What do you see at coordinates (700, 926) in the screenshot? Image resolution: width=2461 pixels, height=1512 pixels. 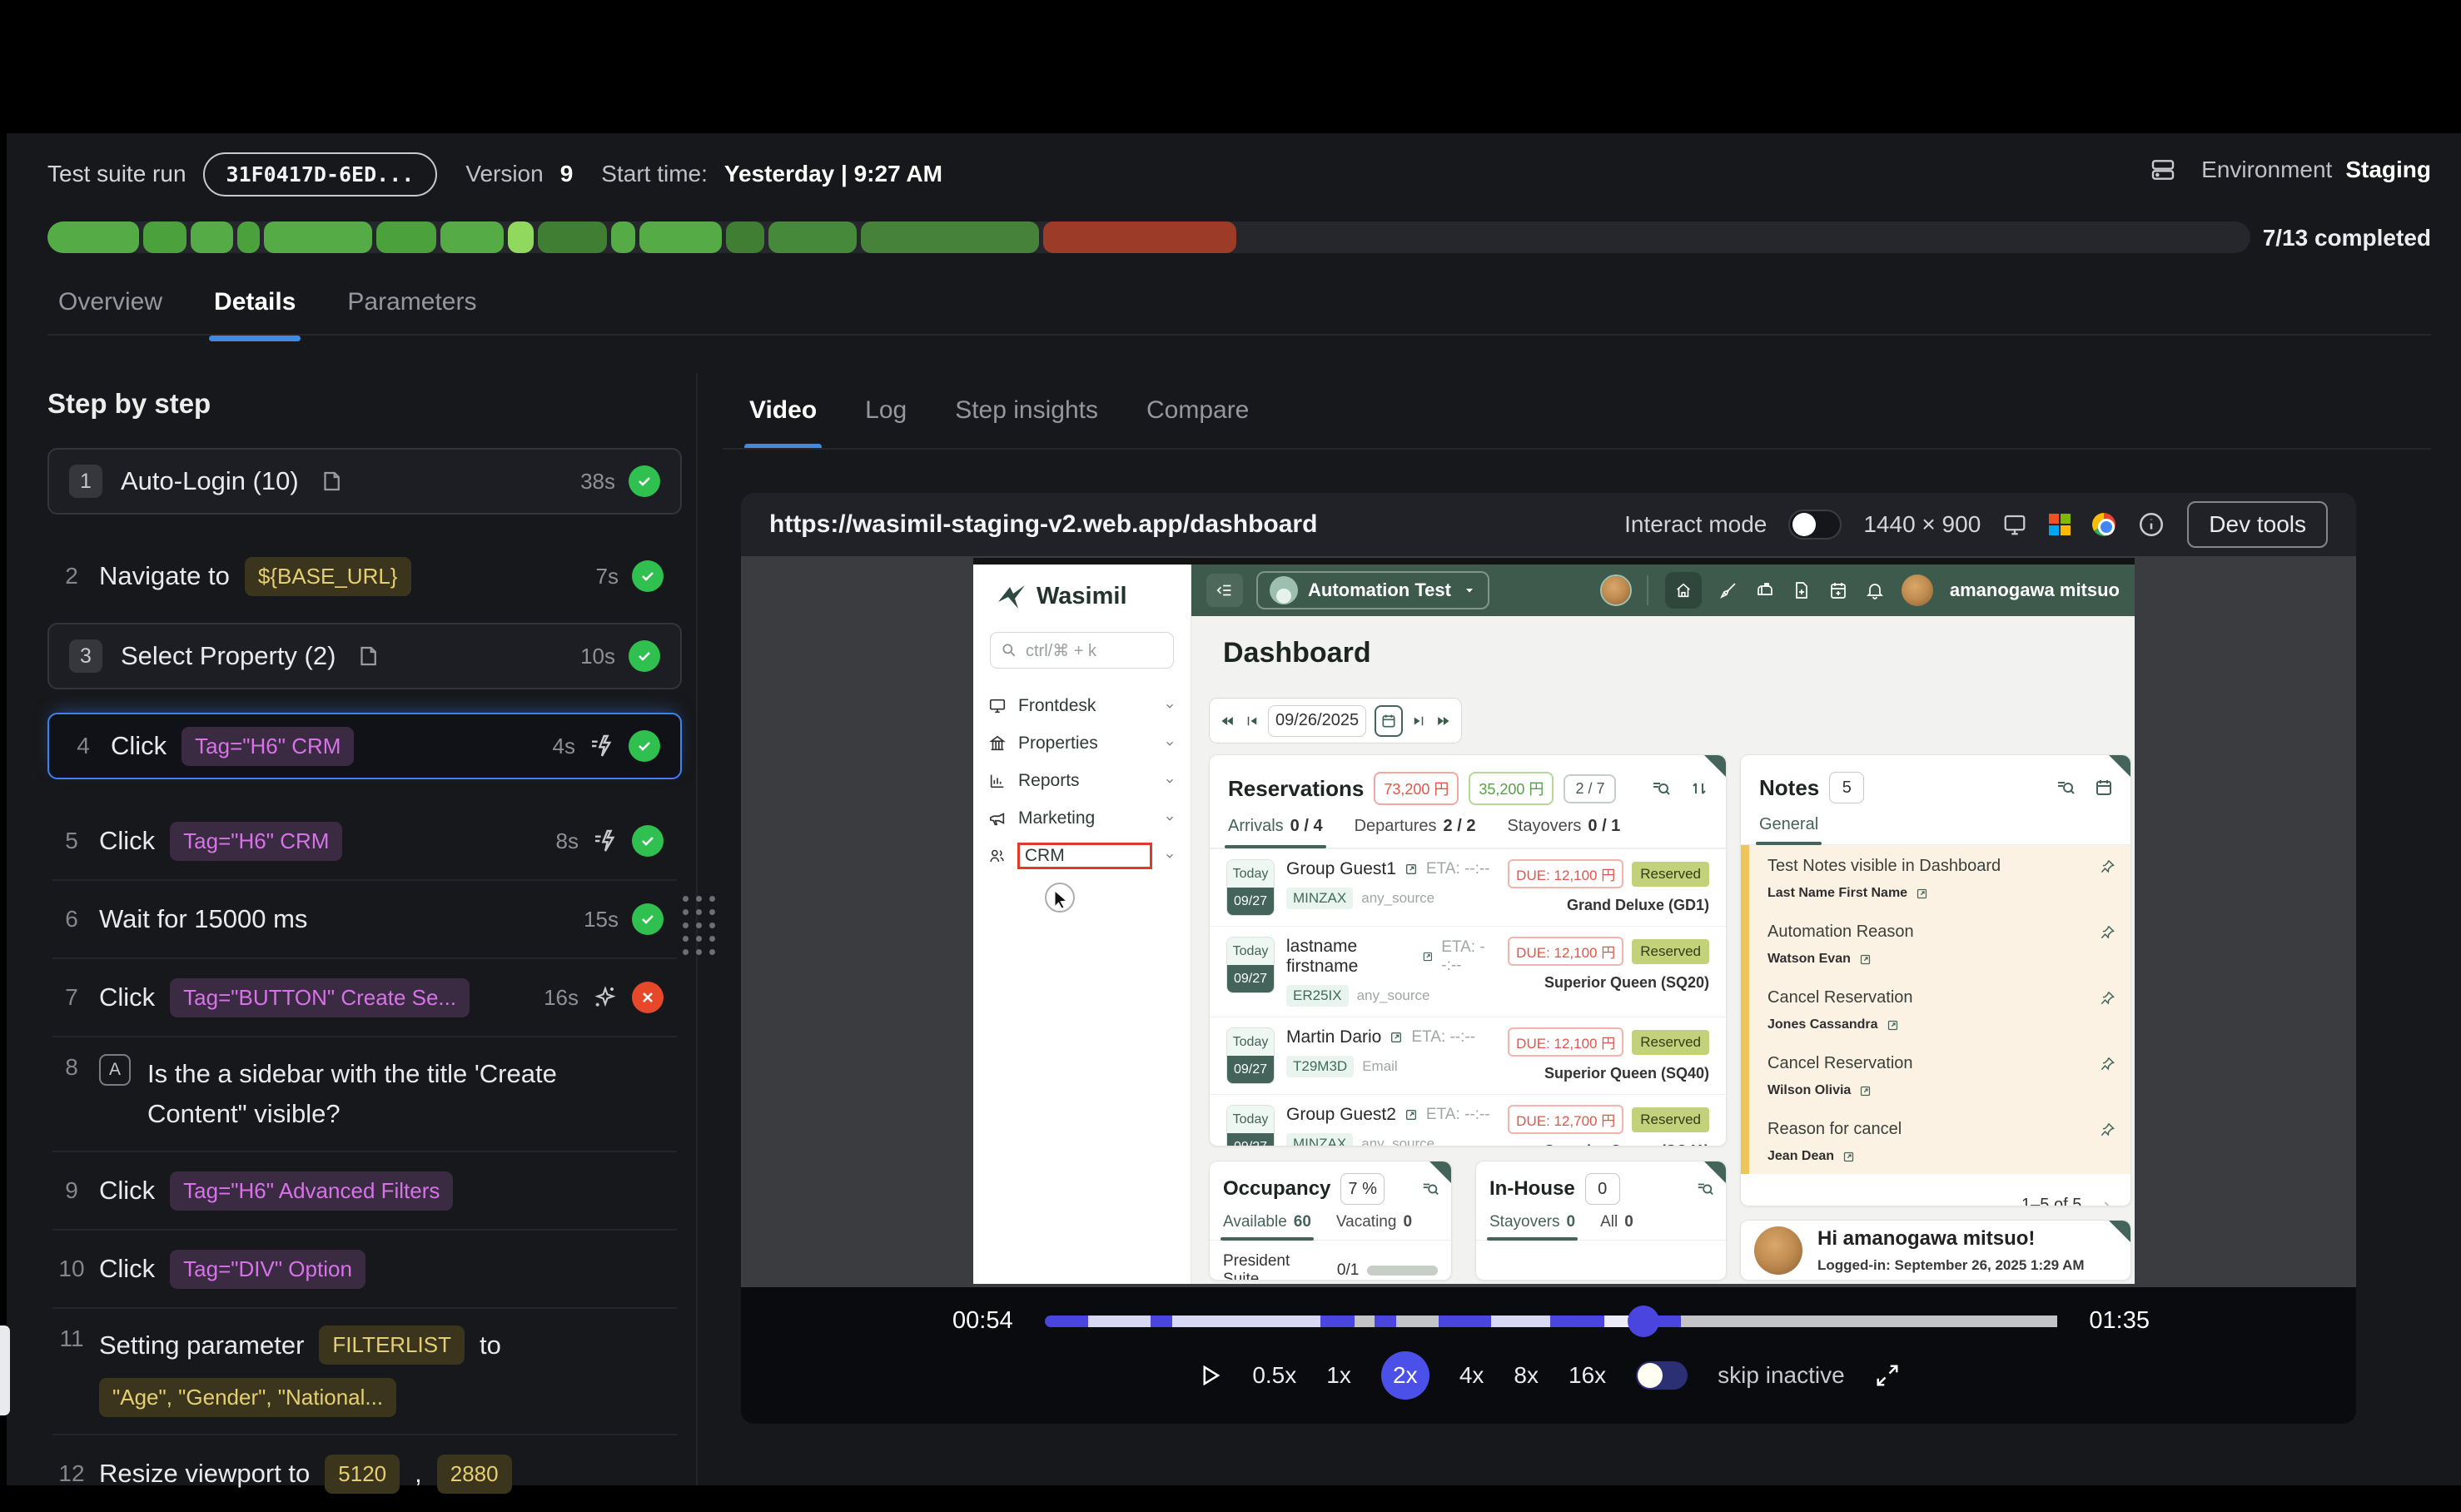 I see `panel-resize-handle` at bounding box center [700, 926].